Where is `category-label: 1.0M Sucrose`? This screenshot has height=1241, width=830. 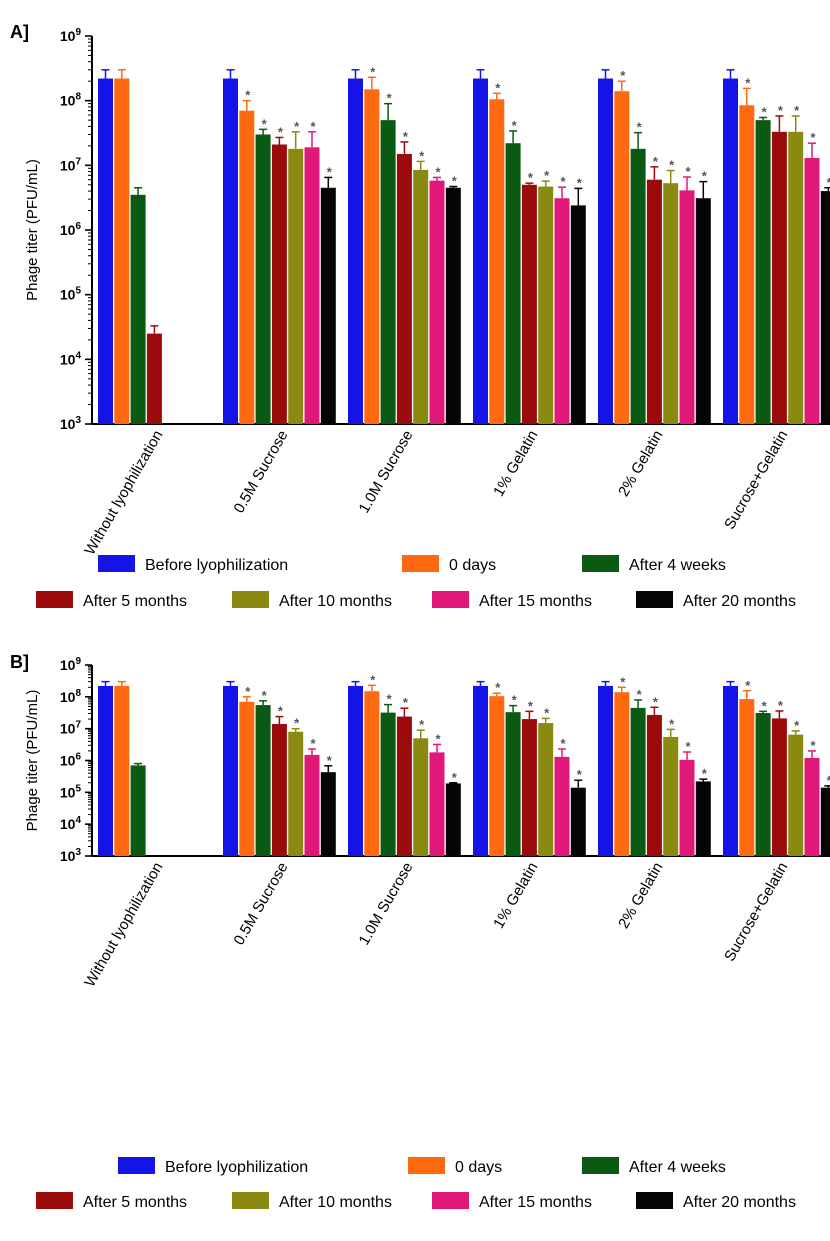
category-label: 1.0M Sucrose is located at coordinates (386, 904).